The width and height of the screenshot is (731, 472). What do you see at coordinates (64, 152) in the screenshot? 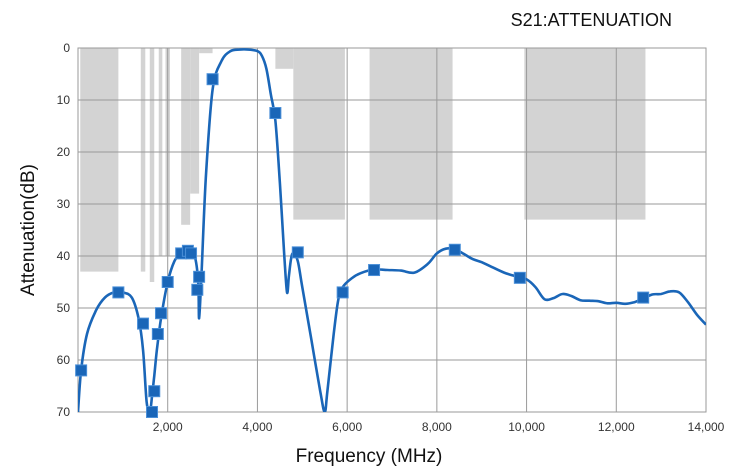
I see `y-tick-label: 20` at bounding box center [64, 152].